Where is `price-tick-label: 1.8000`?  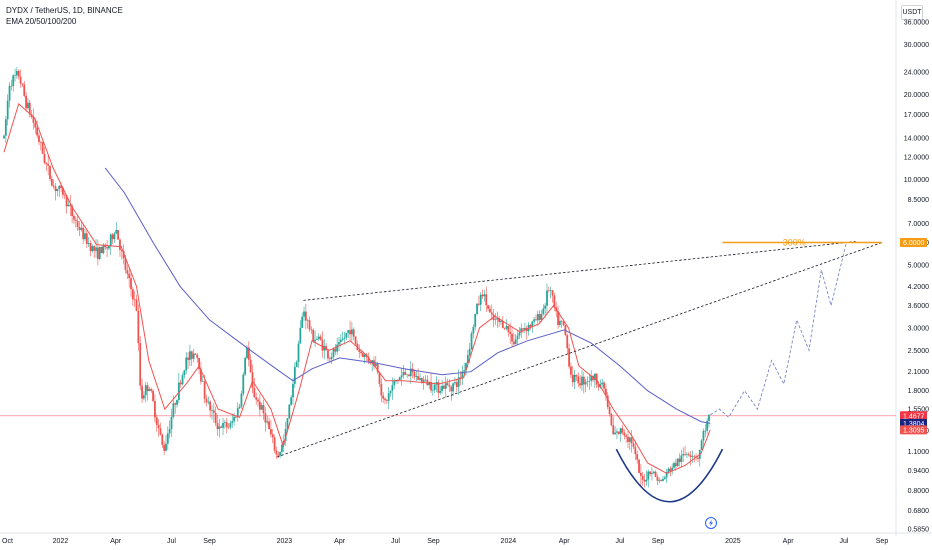
price-tick-label: 1.8000 is located at coordinates (919, 391).